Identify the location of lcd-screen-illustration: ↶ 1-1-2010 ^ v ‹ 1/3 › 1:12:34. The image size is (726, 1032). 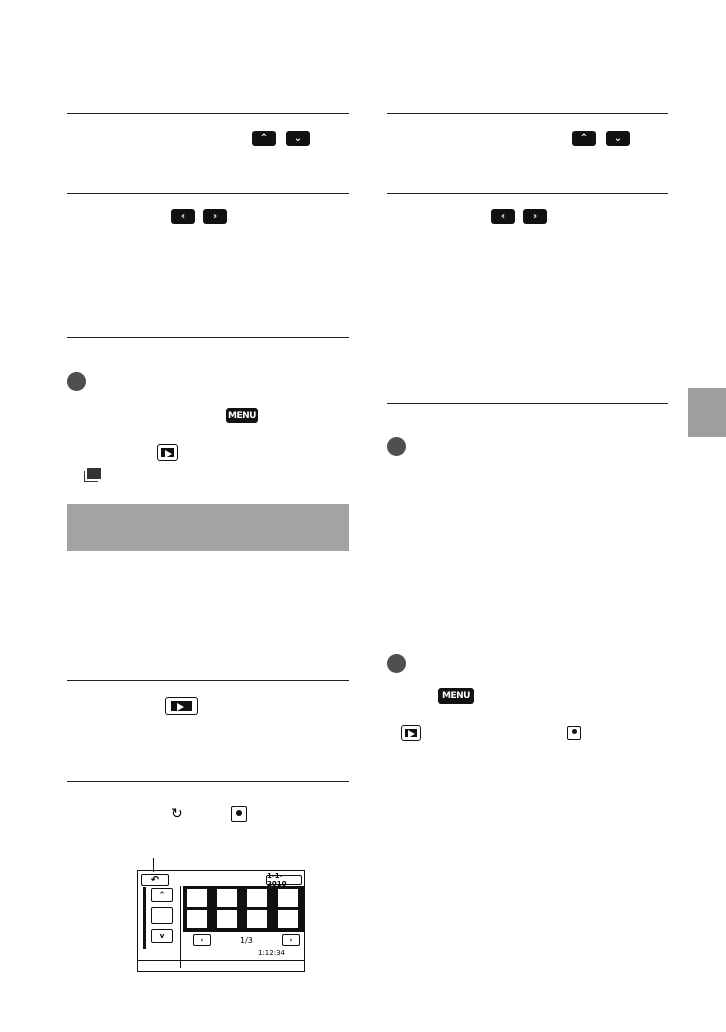
(221, 921).